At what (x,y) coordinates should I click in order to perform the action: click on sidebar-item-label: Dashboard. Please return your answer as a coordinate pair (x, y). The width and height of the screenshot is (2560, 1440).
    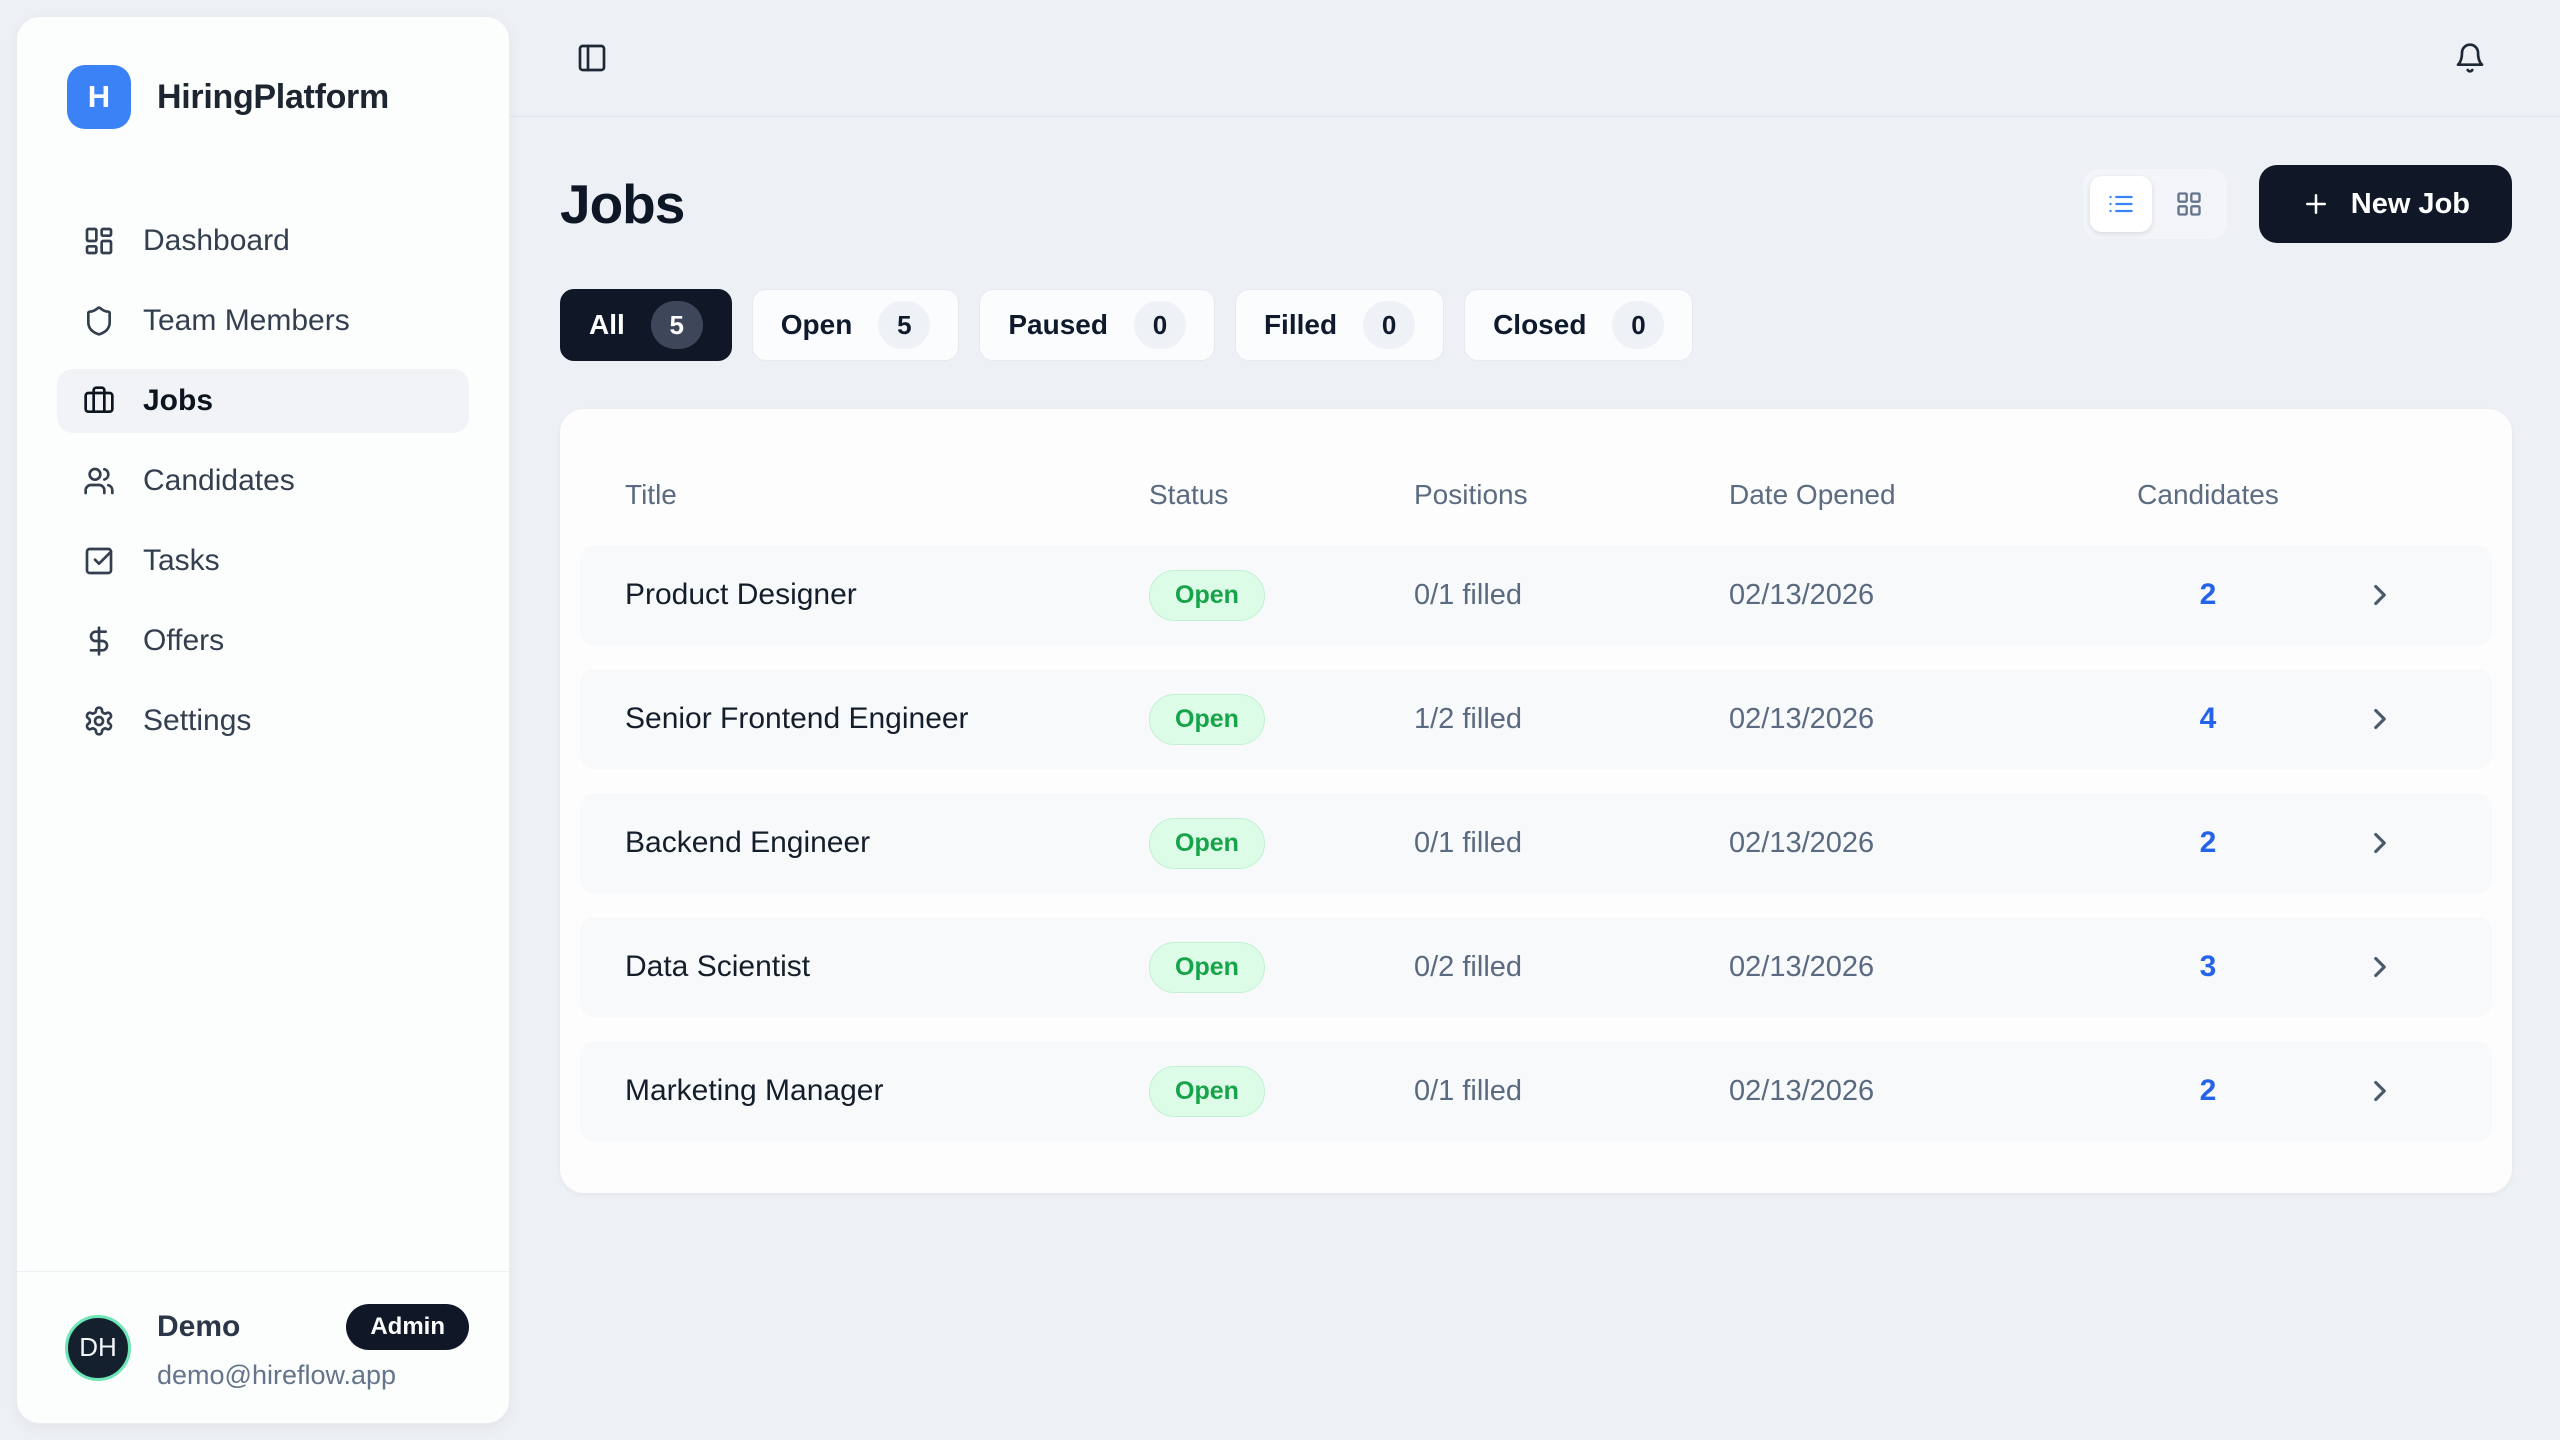
    Looking at the image, I should click on (216, 240).